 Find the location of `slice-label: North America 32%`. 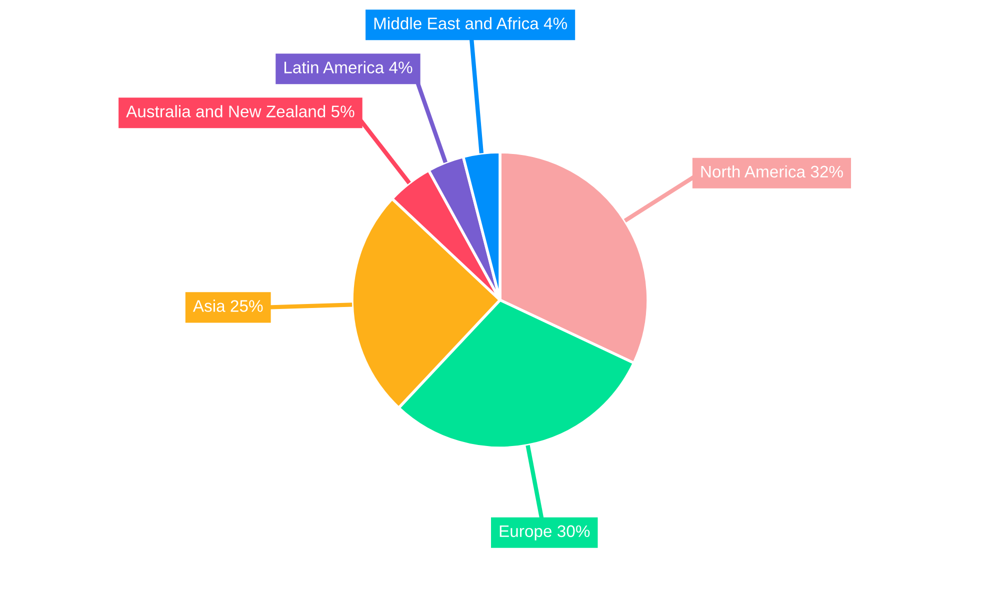

slice-label: North America 32% is located at coordinates (772, 171).